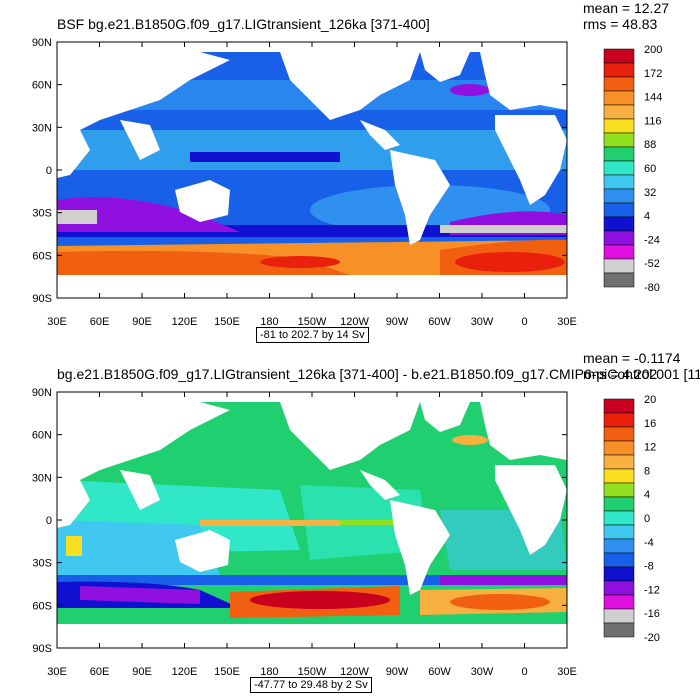 Image resolution: width=700 pixels, height=700 pixels. I want to click on colorbar: 20 16 12 8 4 0 -4 -8 -12 -16 -20, so click(631, 519).